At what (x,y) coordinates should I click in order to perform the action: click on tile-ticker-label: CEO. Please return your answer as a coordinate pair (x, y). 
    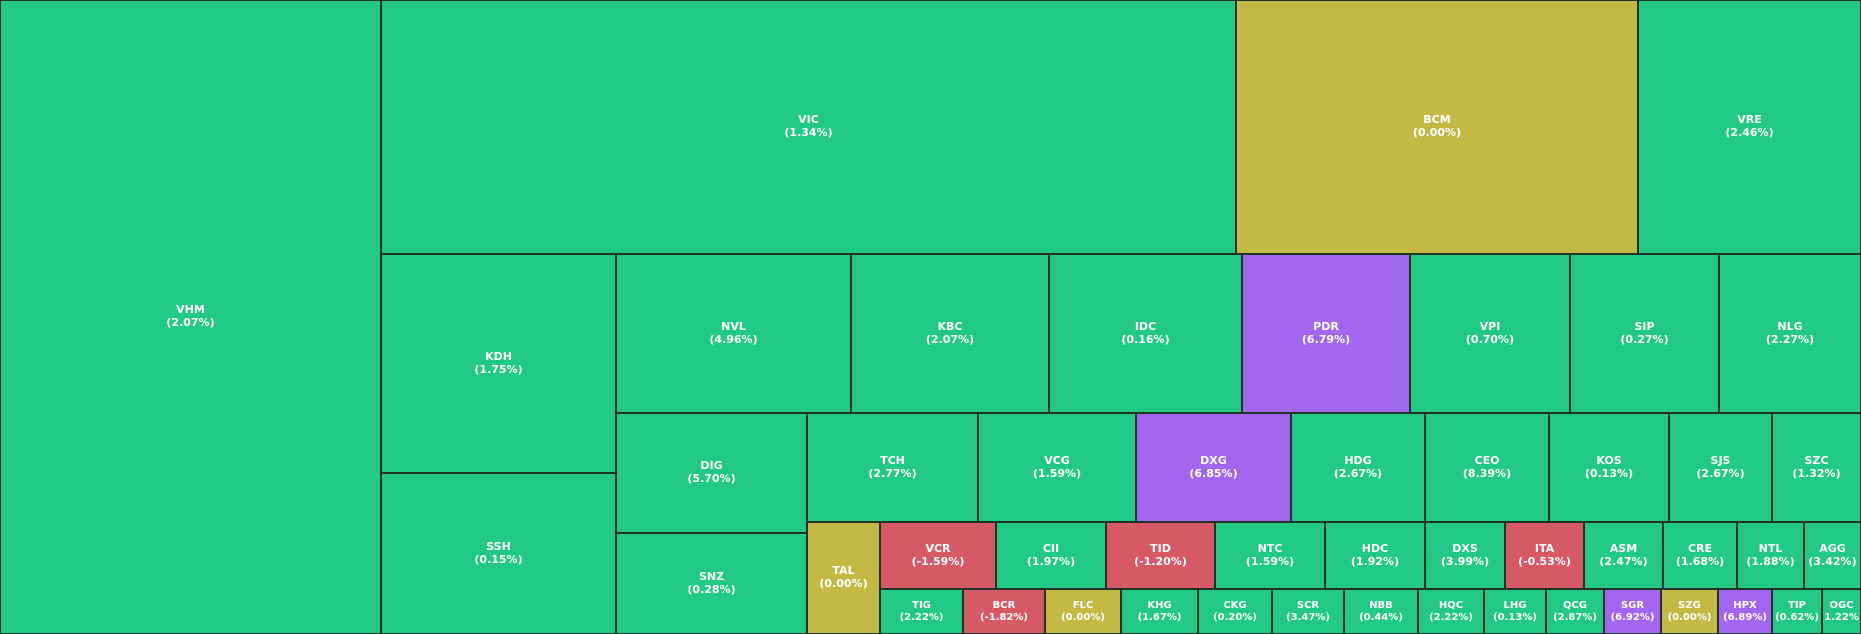
    Looking at the image, I should click on (1487, 460).